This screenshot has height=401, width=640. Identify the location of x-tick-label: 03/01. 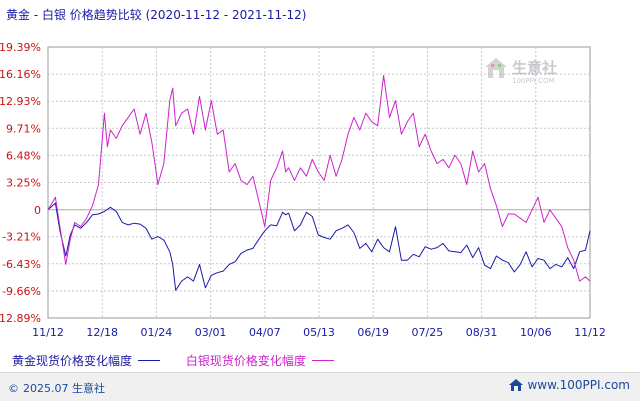
(211, 332).